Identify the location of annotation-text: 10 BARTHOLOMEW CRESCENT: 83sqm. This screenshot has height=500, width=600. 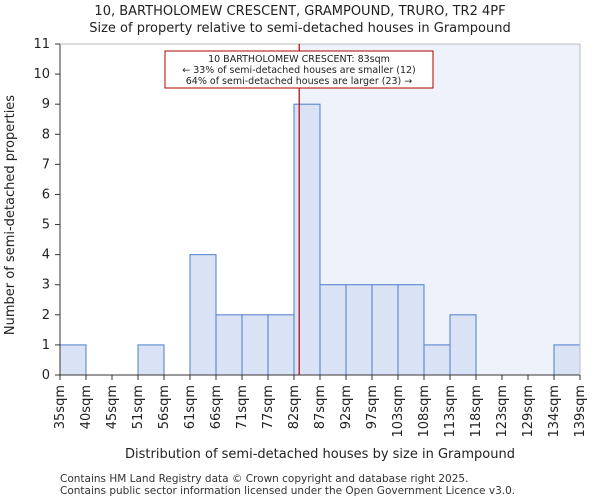
(299, 59).